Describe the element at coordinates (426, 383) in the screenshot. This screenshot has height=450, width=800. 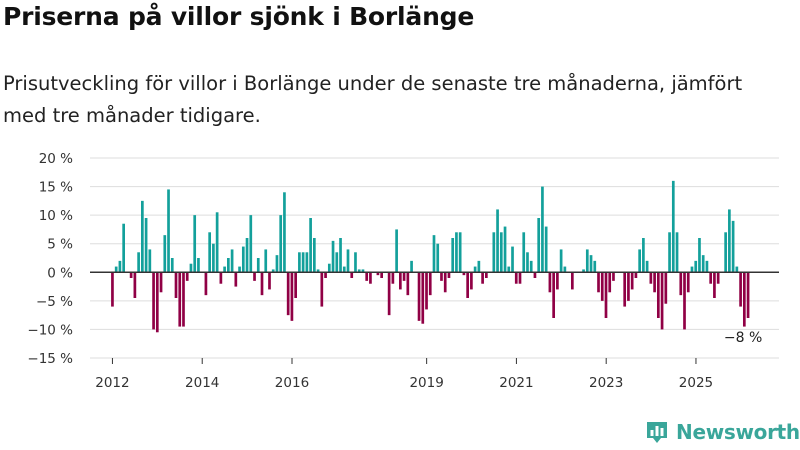
I see `x-tick-label: 2019` at that location.